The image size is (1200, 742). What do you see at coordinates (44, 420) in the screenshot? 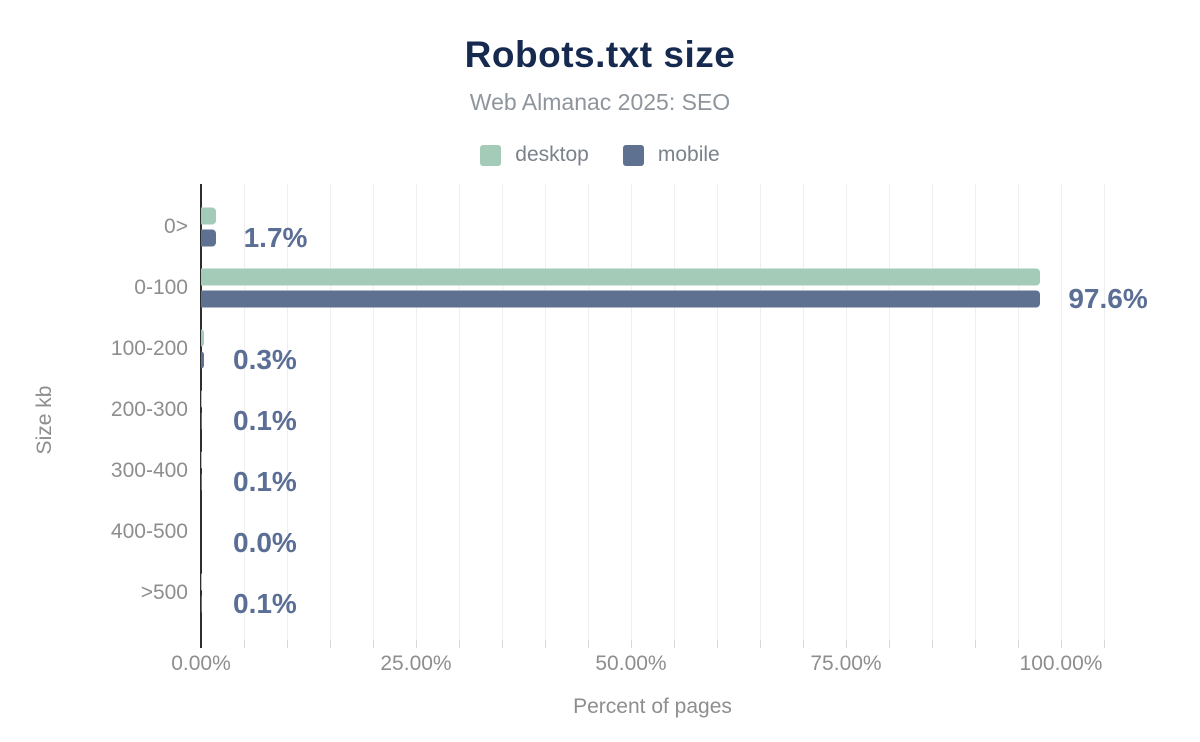
I see `y-axis-title: Size kb` at bounding box center [44, 420].